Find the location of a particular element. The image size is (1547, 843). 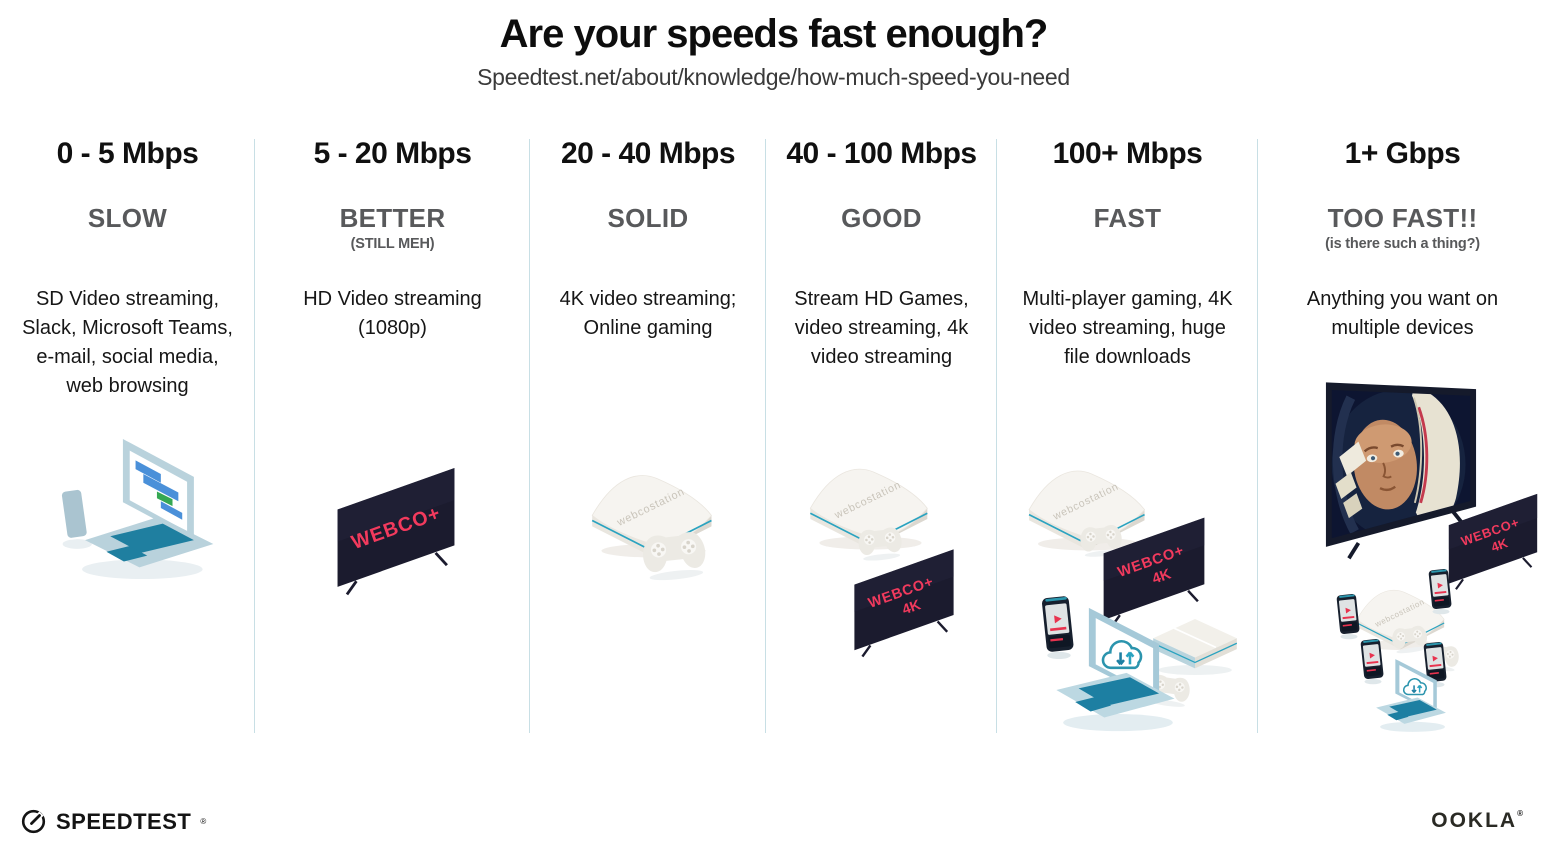

speedtest-wordmark: SPEEDTEST is located at coordinates (124, 821).